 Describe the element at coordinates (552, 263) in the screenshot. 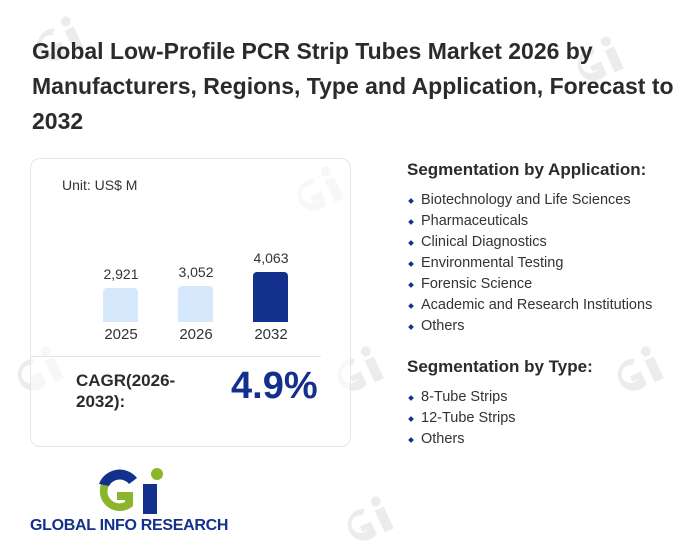

I see `list-item: Environmental Testing` at that location.